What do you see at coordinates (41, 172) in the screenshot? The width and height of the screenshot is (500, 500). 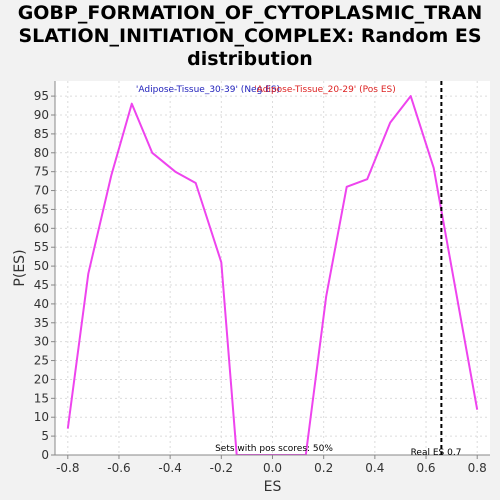 I see `y-tick-label: 75` at bounding box center [41, 172].